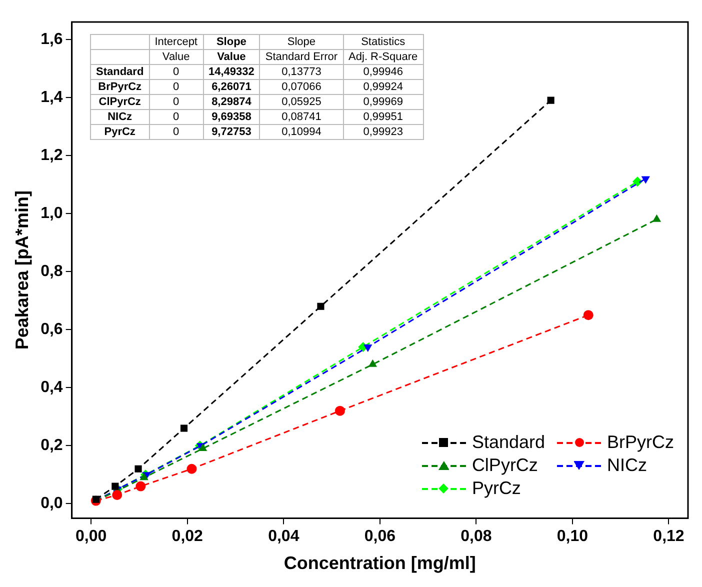  What do you see at coordinates (383, 87) in the screenshot?
I see `annotation: 0,99924` at bounding box center [383, 87].